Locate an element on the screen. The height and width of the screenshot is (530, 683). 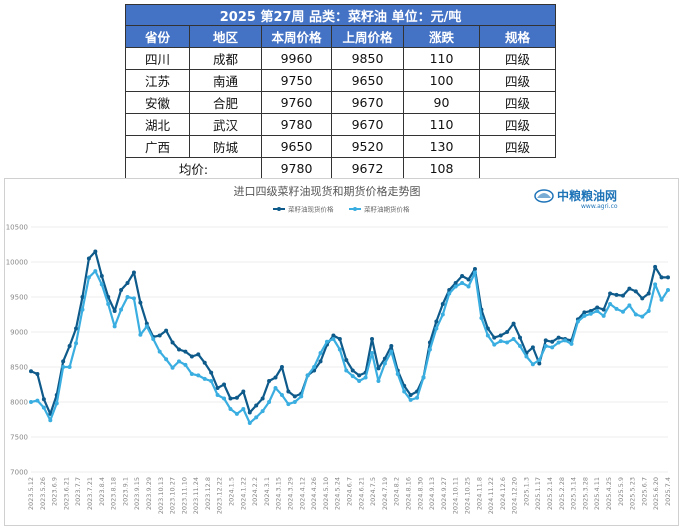
cell-province: 江苏 is located at coordinates (157, 80).